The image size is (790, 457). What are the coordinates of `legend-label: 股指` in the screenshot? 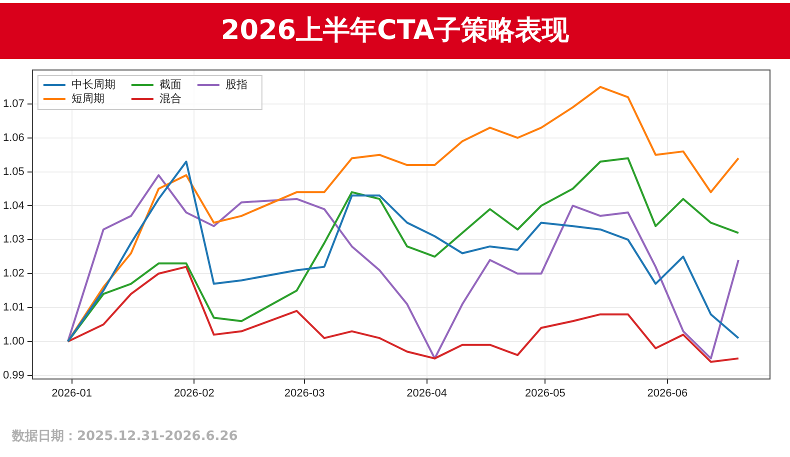 It's located at (236, 84).